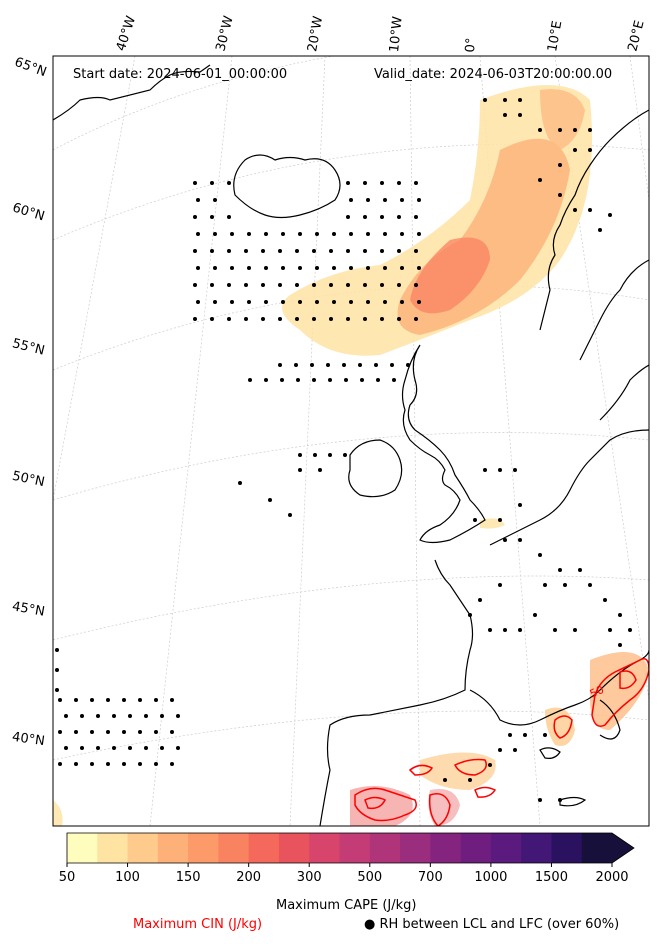 This screenshot has height=944, width=659. What do you see at coordinates (370, 877) in the screenshot?
I see `colorbar-tick-label: 500` at bounding box center [370, 877].